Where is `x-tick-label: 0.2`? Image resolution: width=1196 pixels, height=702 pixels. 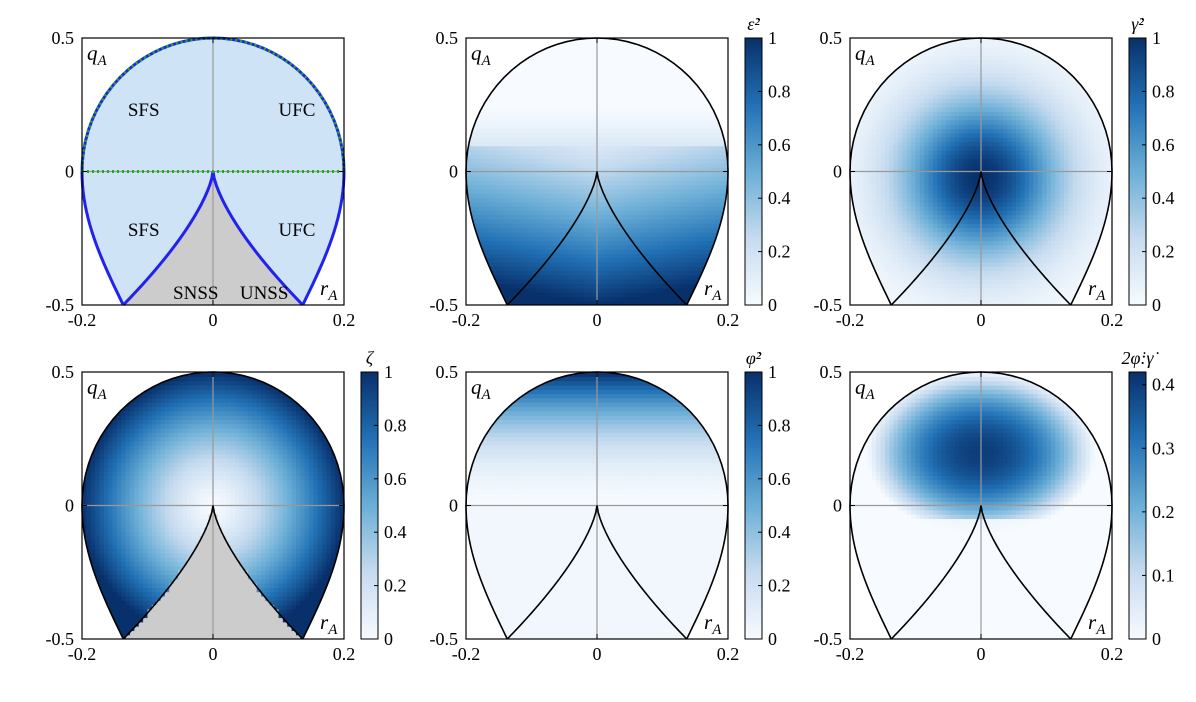 x-tick-label: 0.2 is located at coordinates (344, 320).